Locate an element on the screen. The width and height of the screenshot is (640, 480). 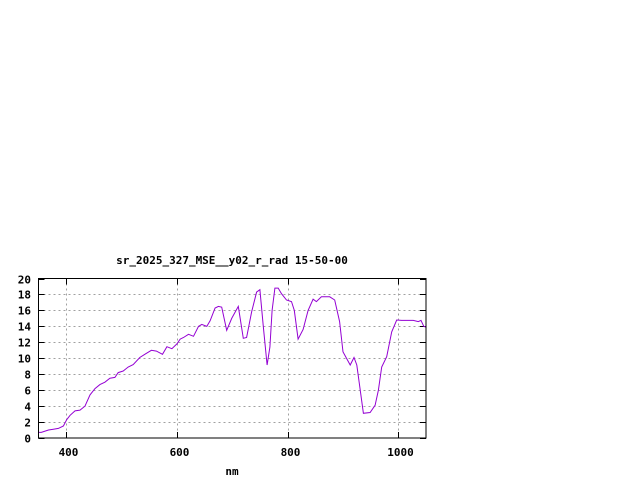
y-tick-label: 6 is located at coordinates (27, 391).